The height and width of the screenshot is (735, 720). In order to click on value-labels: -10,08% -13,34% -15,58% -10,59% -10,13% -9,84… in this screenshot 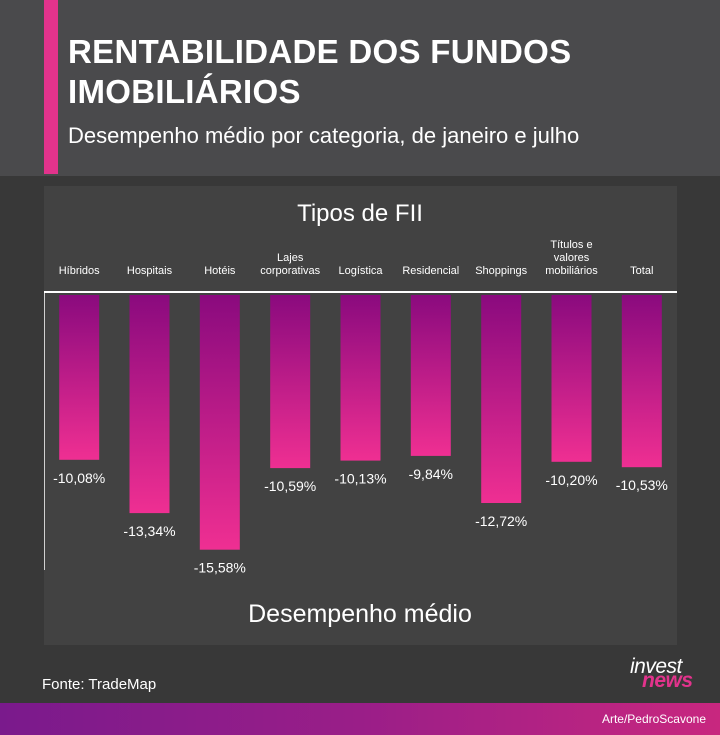, I will do `click(360, 521)`.